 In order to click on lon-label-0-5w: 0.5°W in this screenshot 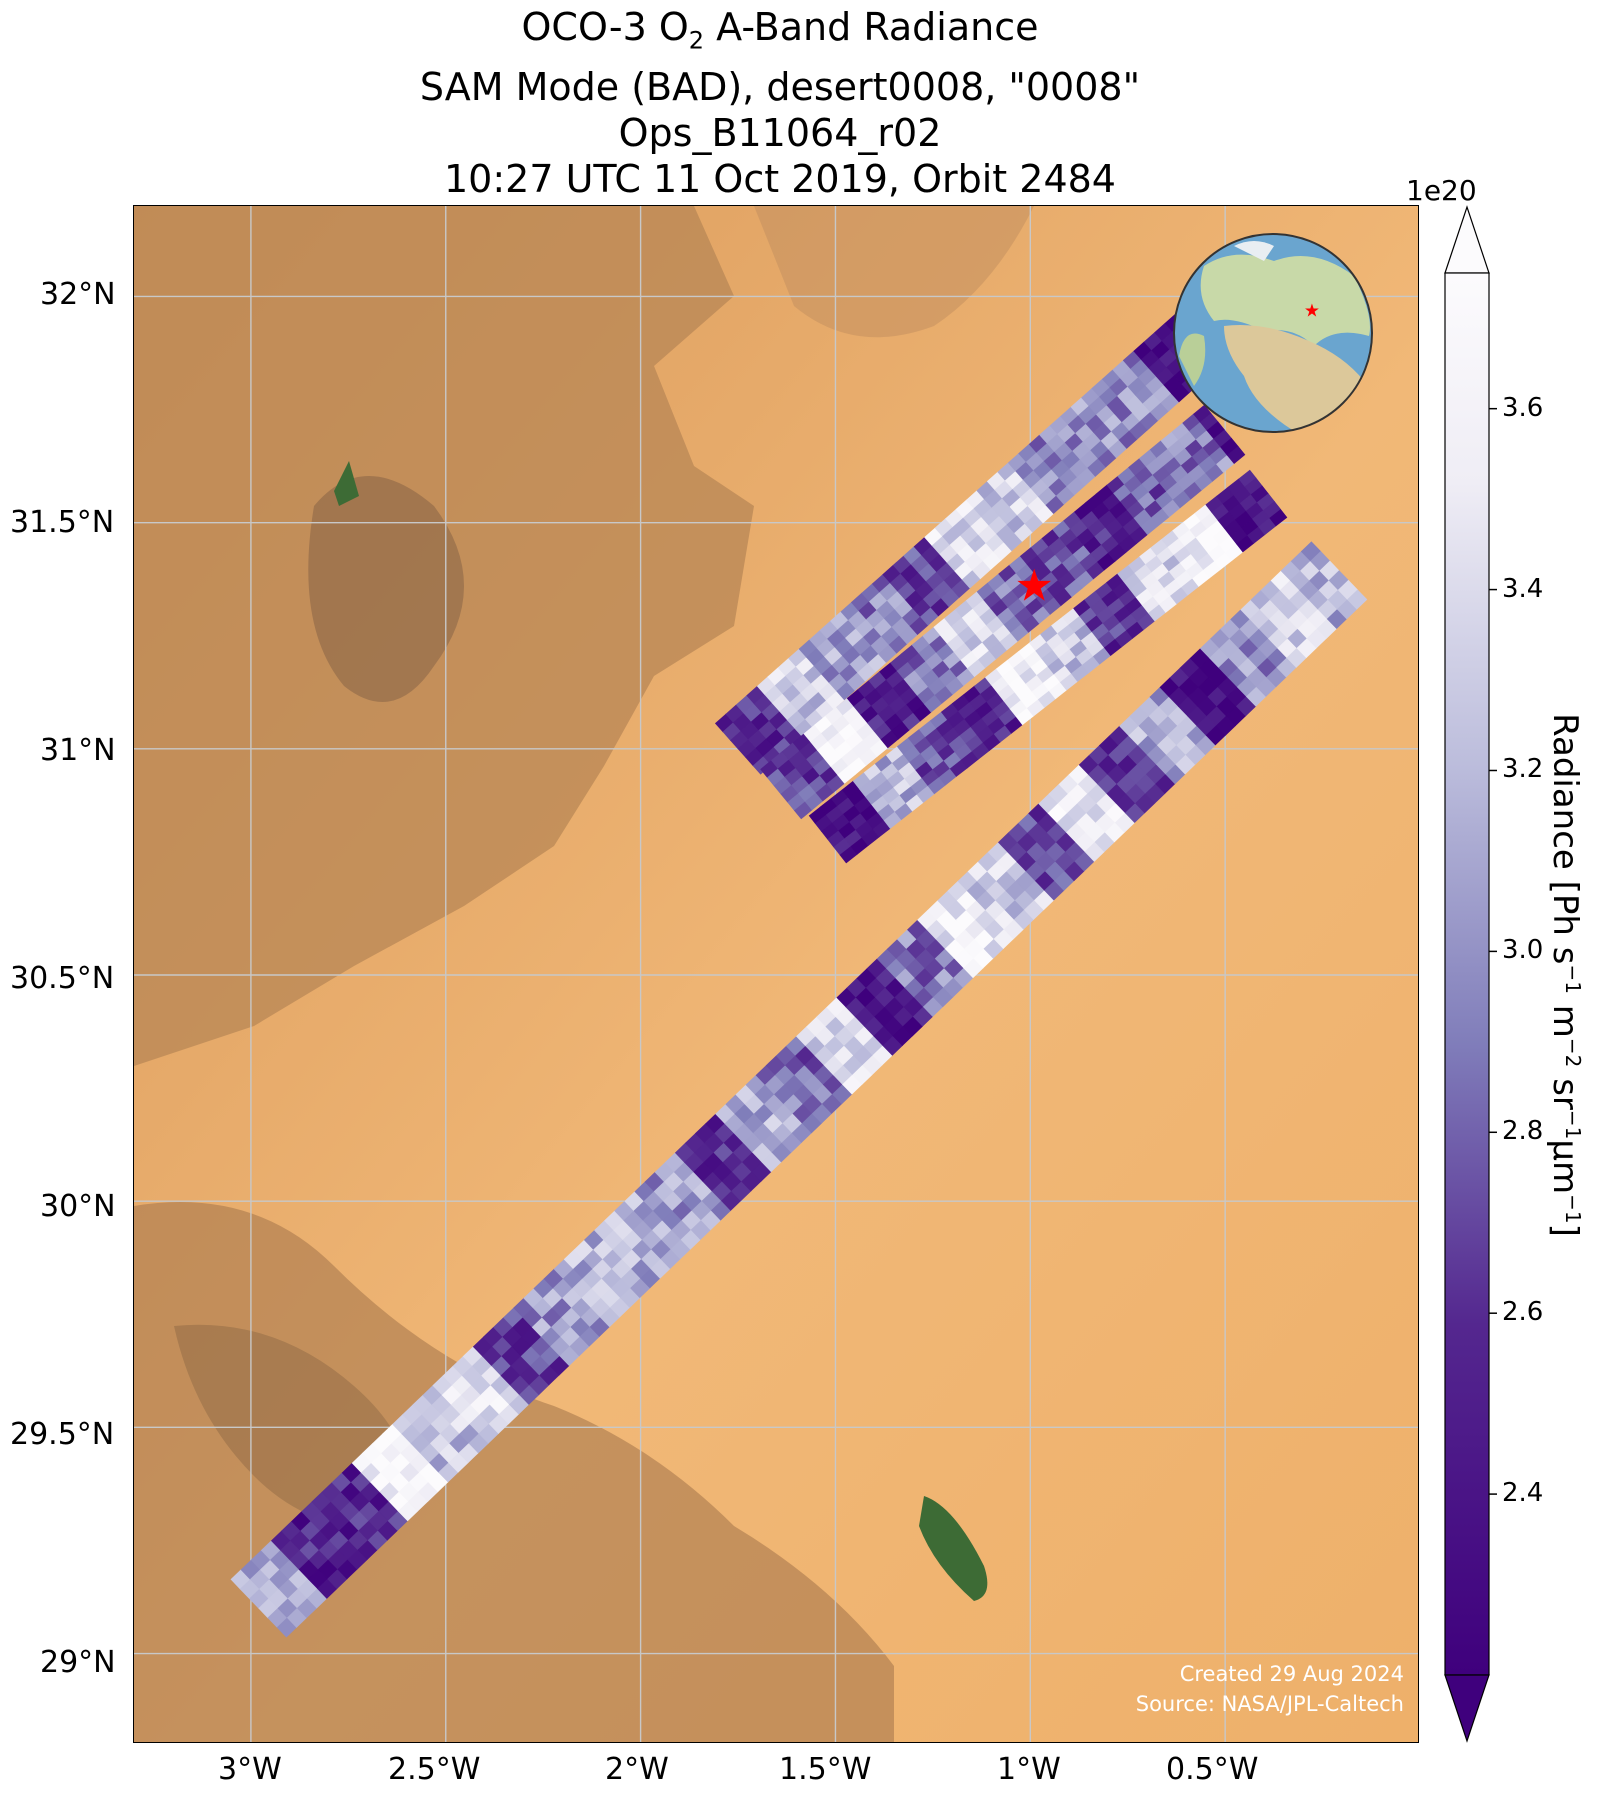, I will do `click(1212, 1769)`.